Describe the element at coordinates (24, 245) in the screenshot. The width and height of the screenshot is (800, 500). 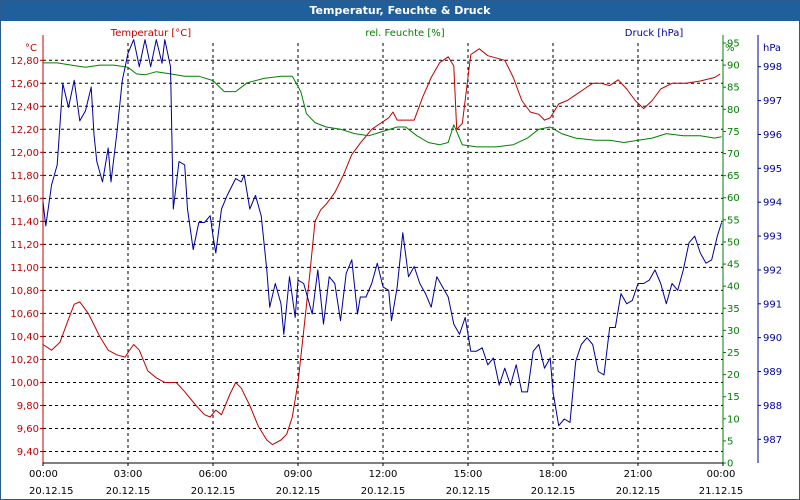
I see `temperature-tick-label: 11,20` at that location.